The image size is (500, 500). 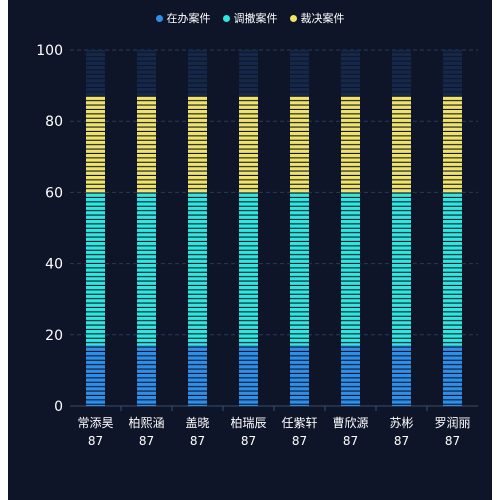 What do you see at coordinates (159, 18) in the screenshot?
I see `legend-swatch-in-progress` at bounding box center [159, 18].